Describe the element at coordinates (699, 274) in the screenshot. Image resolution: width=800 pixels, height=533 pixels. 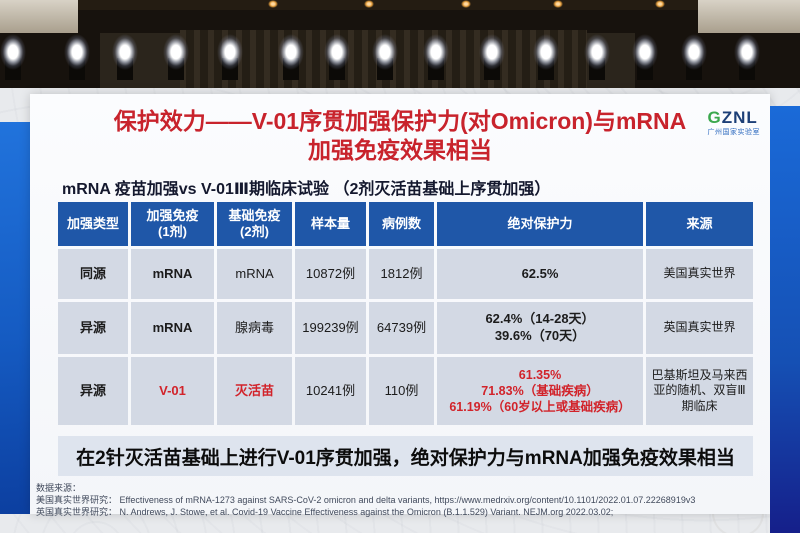
I see `cell-source: 美国真实世界` at that location.